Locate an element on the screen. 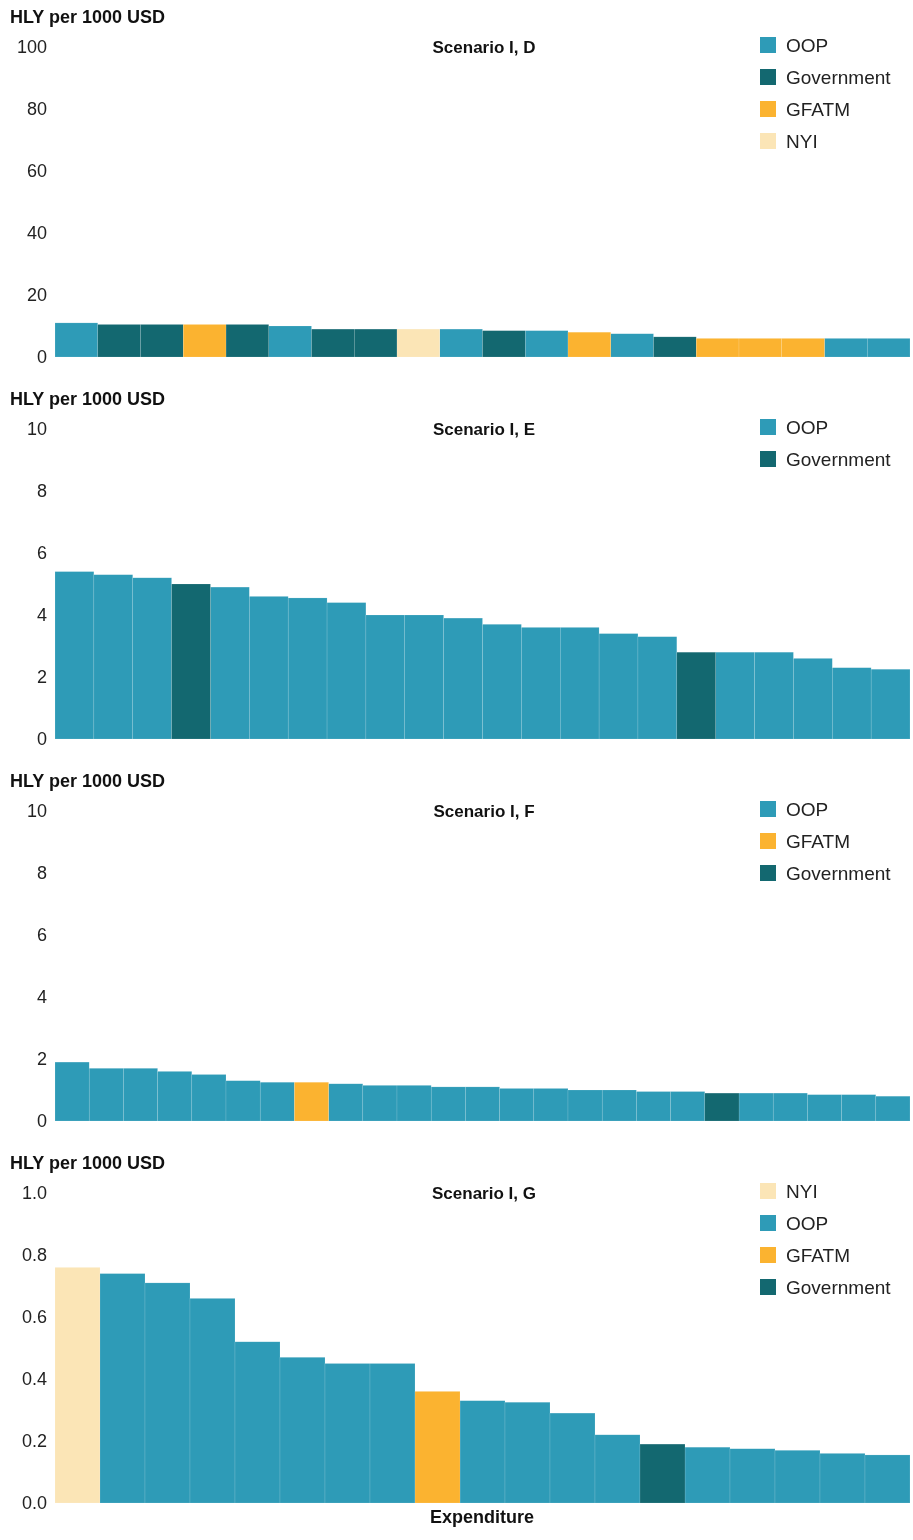 The image size is (913, 1540). y-tick-label: 60 is located at coordinates (36, 171).